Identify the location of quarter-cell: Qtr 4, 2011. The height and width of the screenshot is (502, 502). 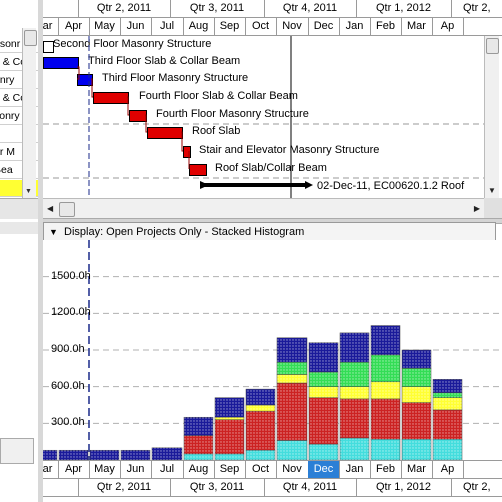
(310, 487).